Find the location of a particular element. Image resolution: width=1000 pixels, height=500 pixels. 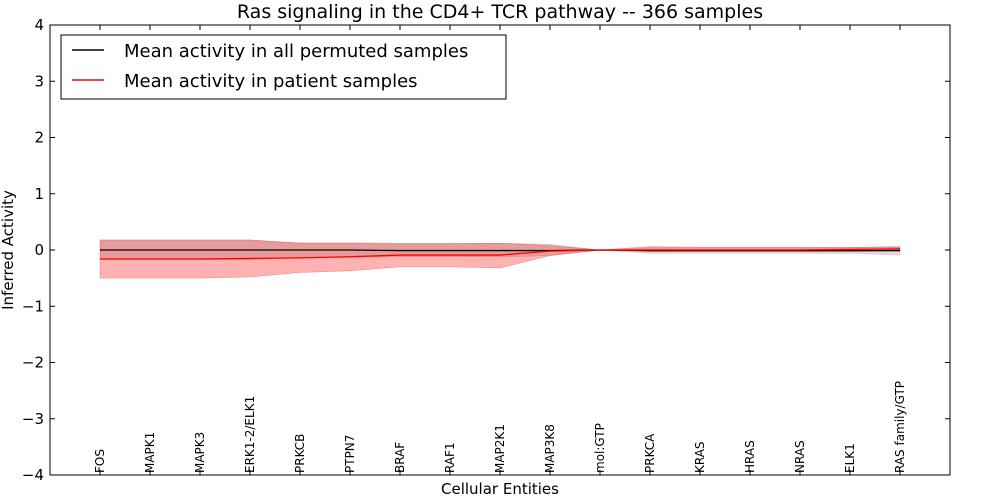

legend-label-permuted: Mean activity in all permuted samples is located at coordinates (296, 51).